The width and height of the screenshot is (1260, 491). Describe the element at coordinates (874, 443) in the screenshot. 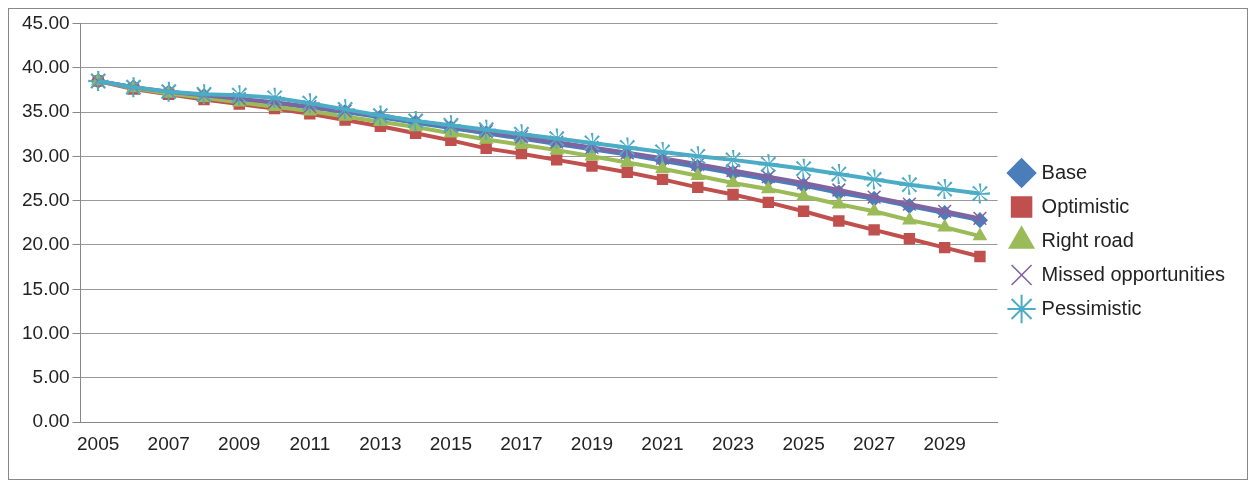

I see `x-tick-label: 2027` at that location.